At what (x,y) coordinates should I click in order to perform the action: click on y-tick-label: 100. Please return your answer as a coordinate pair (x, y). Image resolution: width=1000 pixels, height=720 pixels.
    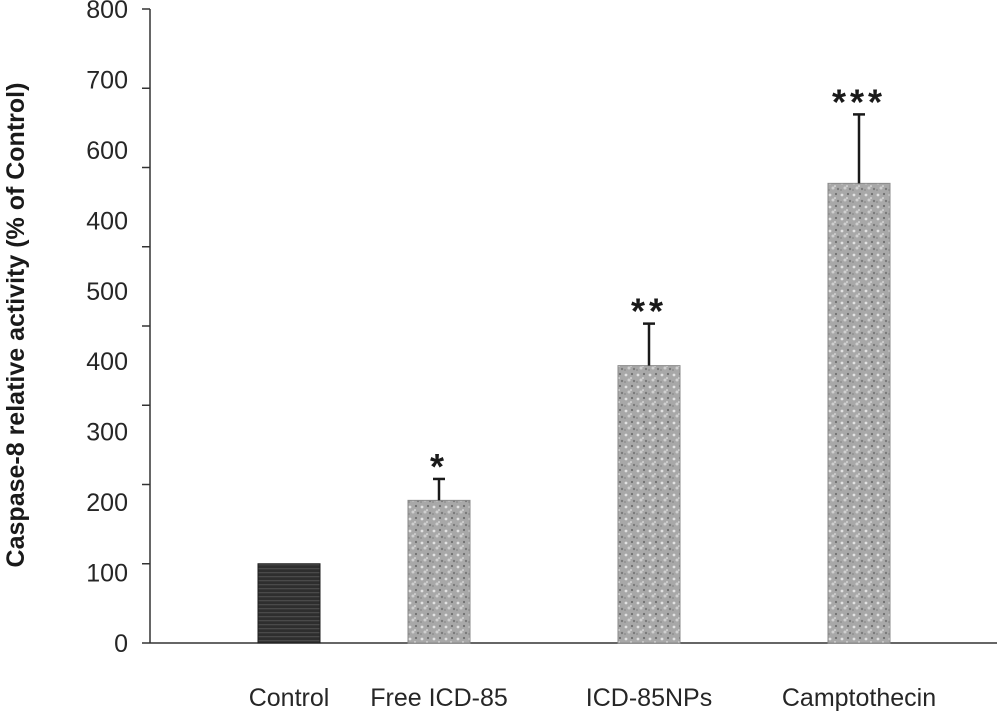
    Looking at the image, I should click on (107, 574).